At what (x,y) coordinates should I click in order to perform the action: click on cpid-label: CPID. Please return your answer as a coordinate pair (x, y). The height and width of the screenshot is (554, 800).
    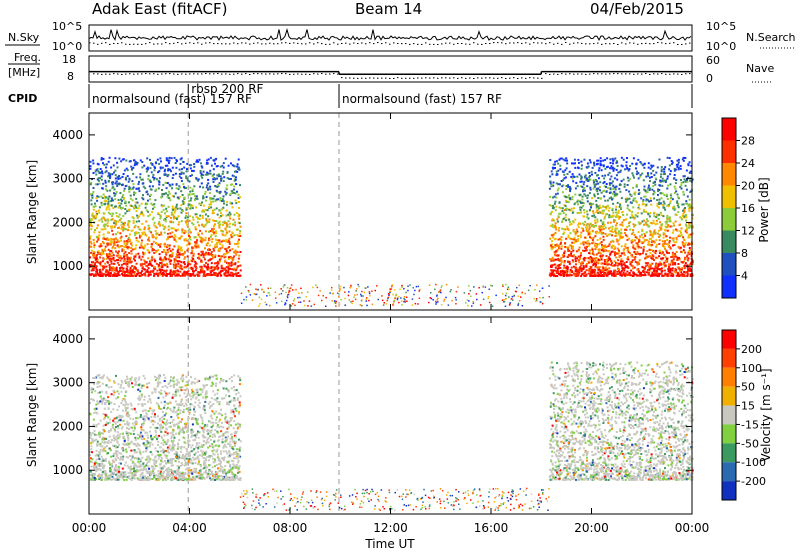
    Looking at the image, I should click on (22, 98).